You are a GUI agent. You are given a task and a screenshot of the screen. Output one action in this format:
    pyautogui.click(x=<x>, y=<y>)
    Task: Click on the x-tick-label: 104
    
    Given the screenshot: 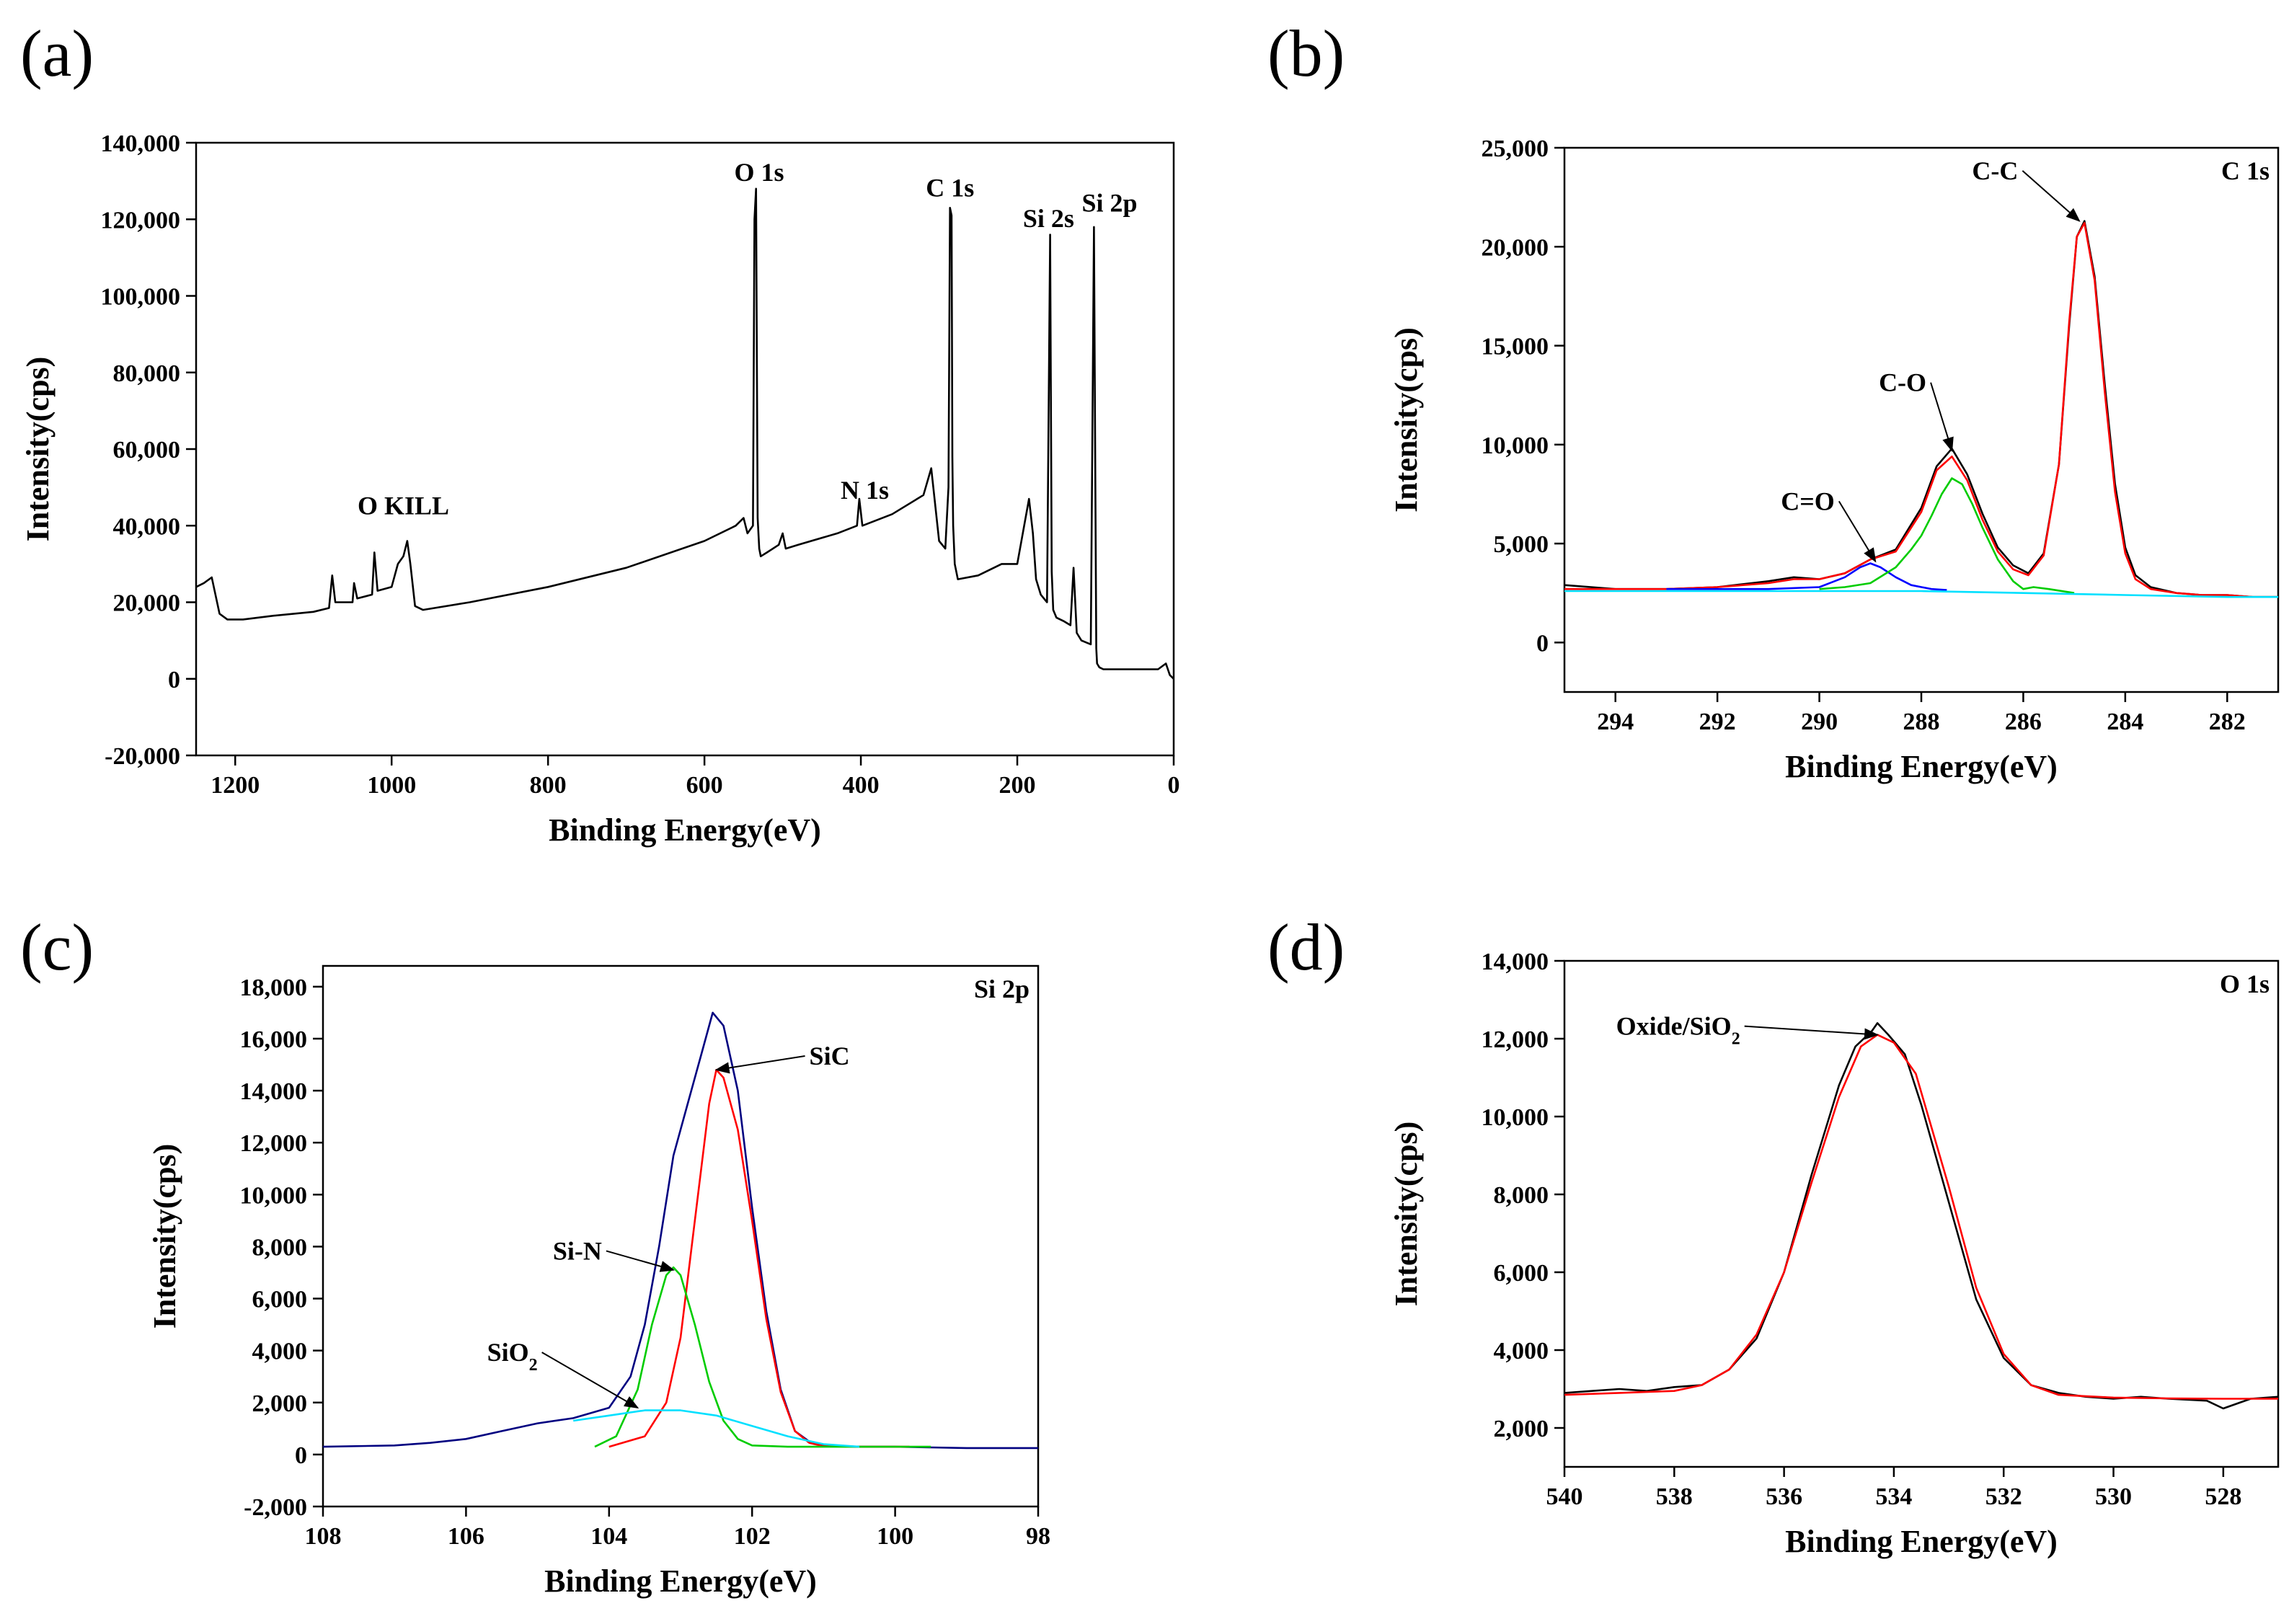 What is the action you would take?
    pyautogui.click(x=608, y=1537)
    